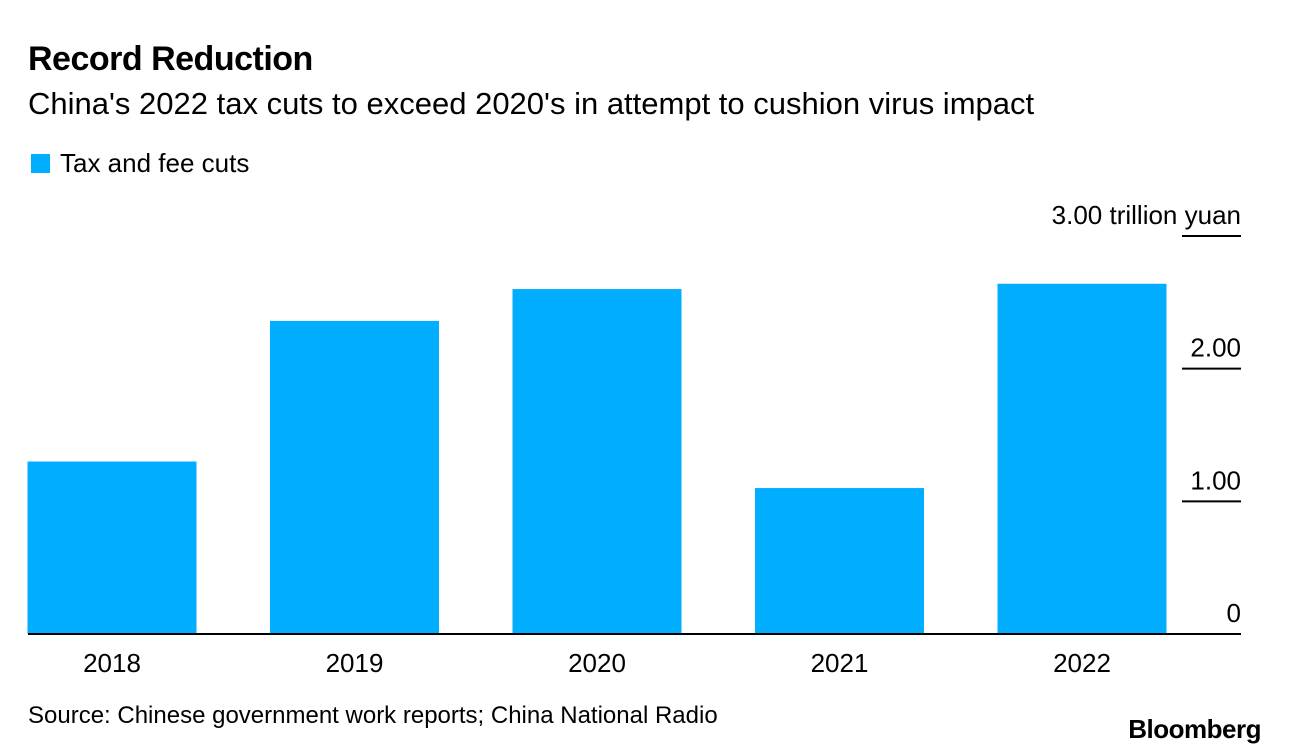 This screenshot has height=756, width=1289. Describe the element at coordinates (112, 547) in the screenshot. I see `bar-2018` at that location.